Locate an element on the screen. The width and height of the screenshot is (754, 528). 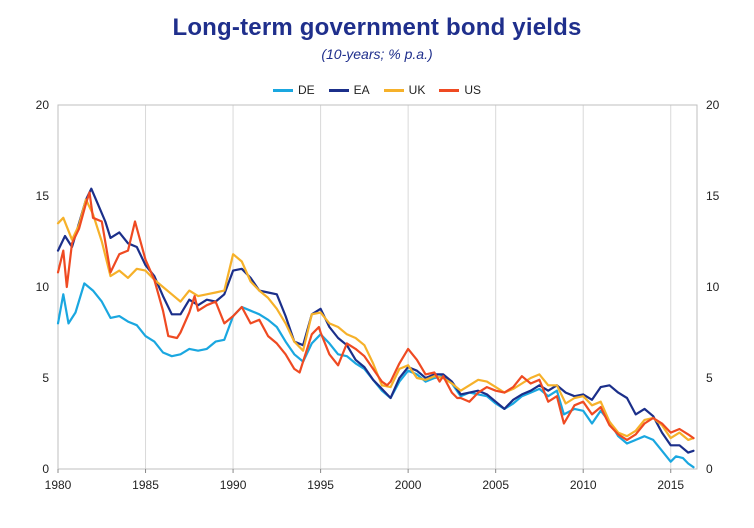
y-tick-label-right: 20 is located at coordinates (713, 105).